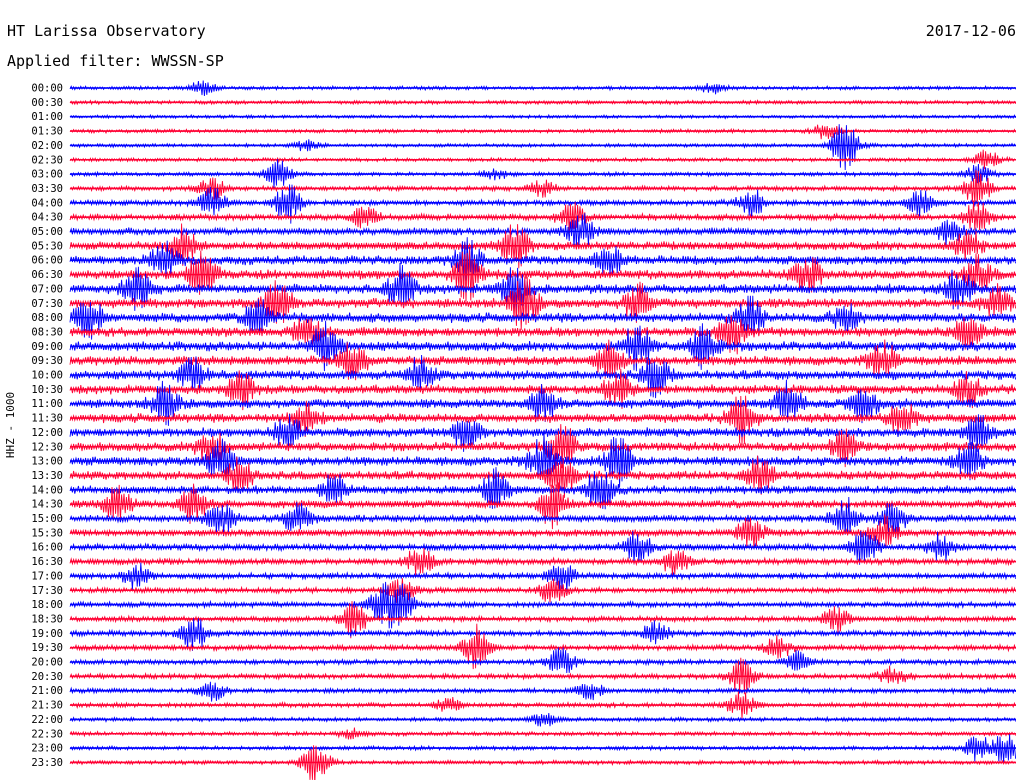 The height and width of the screenshot is (780, 1024). What do you see at coordinates (47, 634) in the screenshot?
I see `time-label-1900: 19:00` at bounding box center [47, 634].